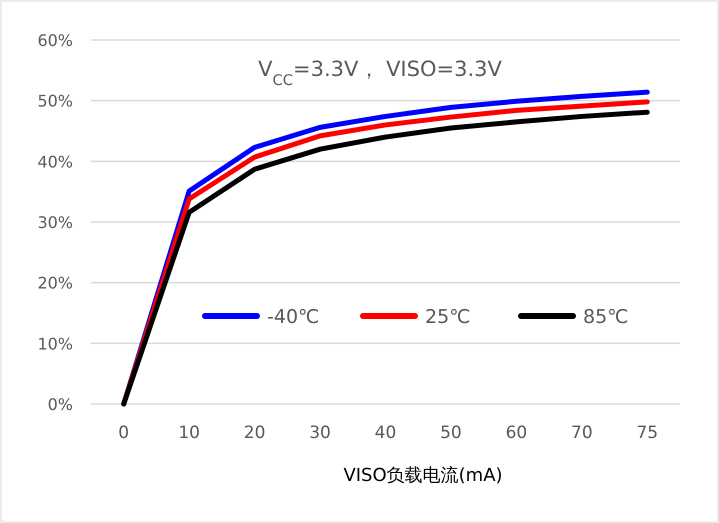  Describe the element at coordinates (380, 72) in the screenshot. I see `text: V$_{CC}$=3.3V， VISO=3.3V` at that location.